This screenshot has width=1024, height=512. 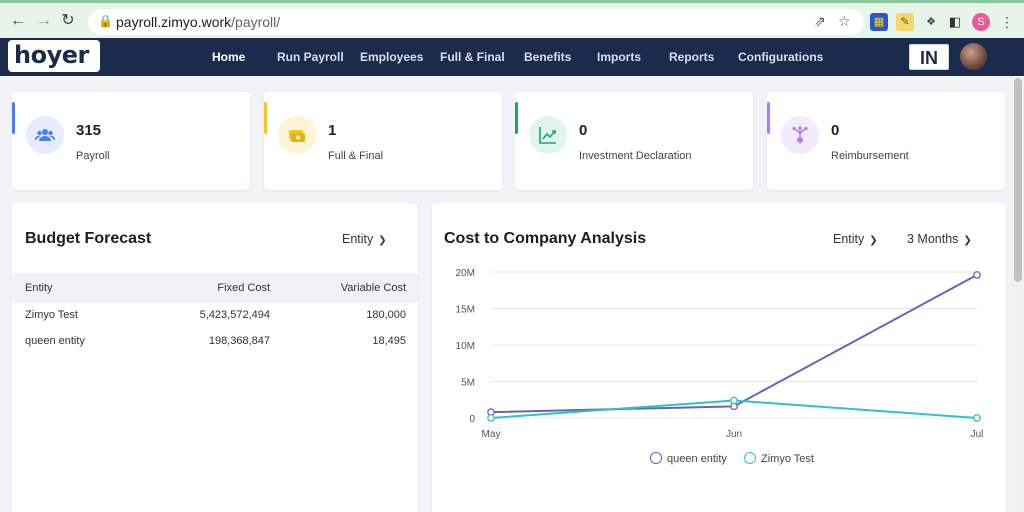 I want to click on address-url: payroll.zimyo.work/payroll/, so click(x=198, y=22).